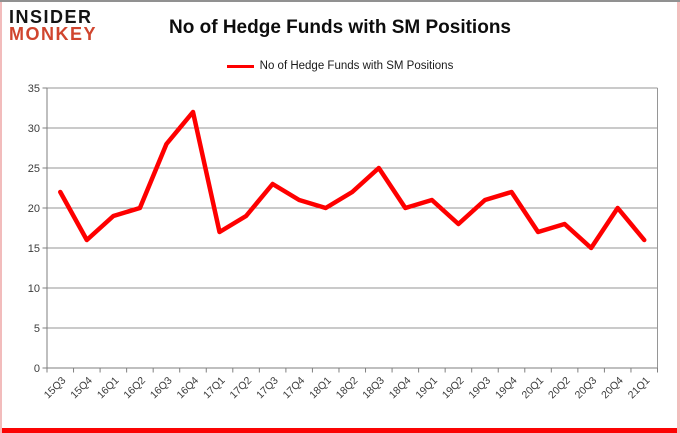  What do you see at coordinates (267, 388) in the screenshot?
I see `x-axis-label: 17Q3` at bounding box center [267, 388].